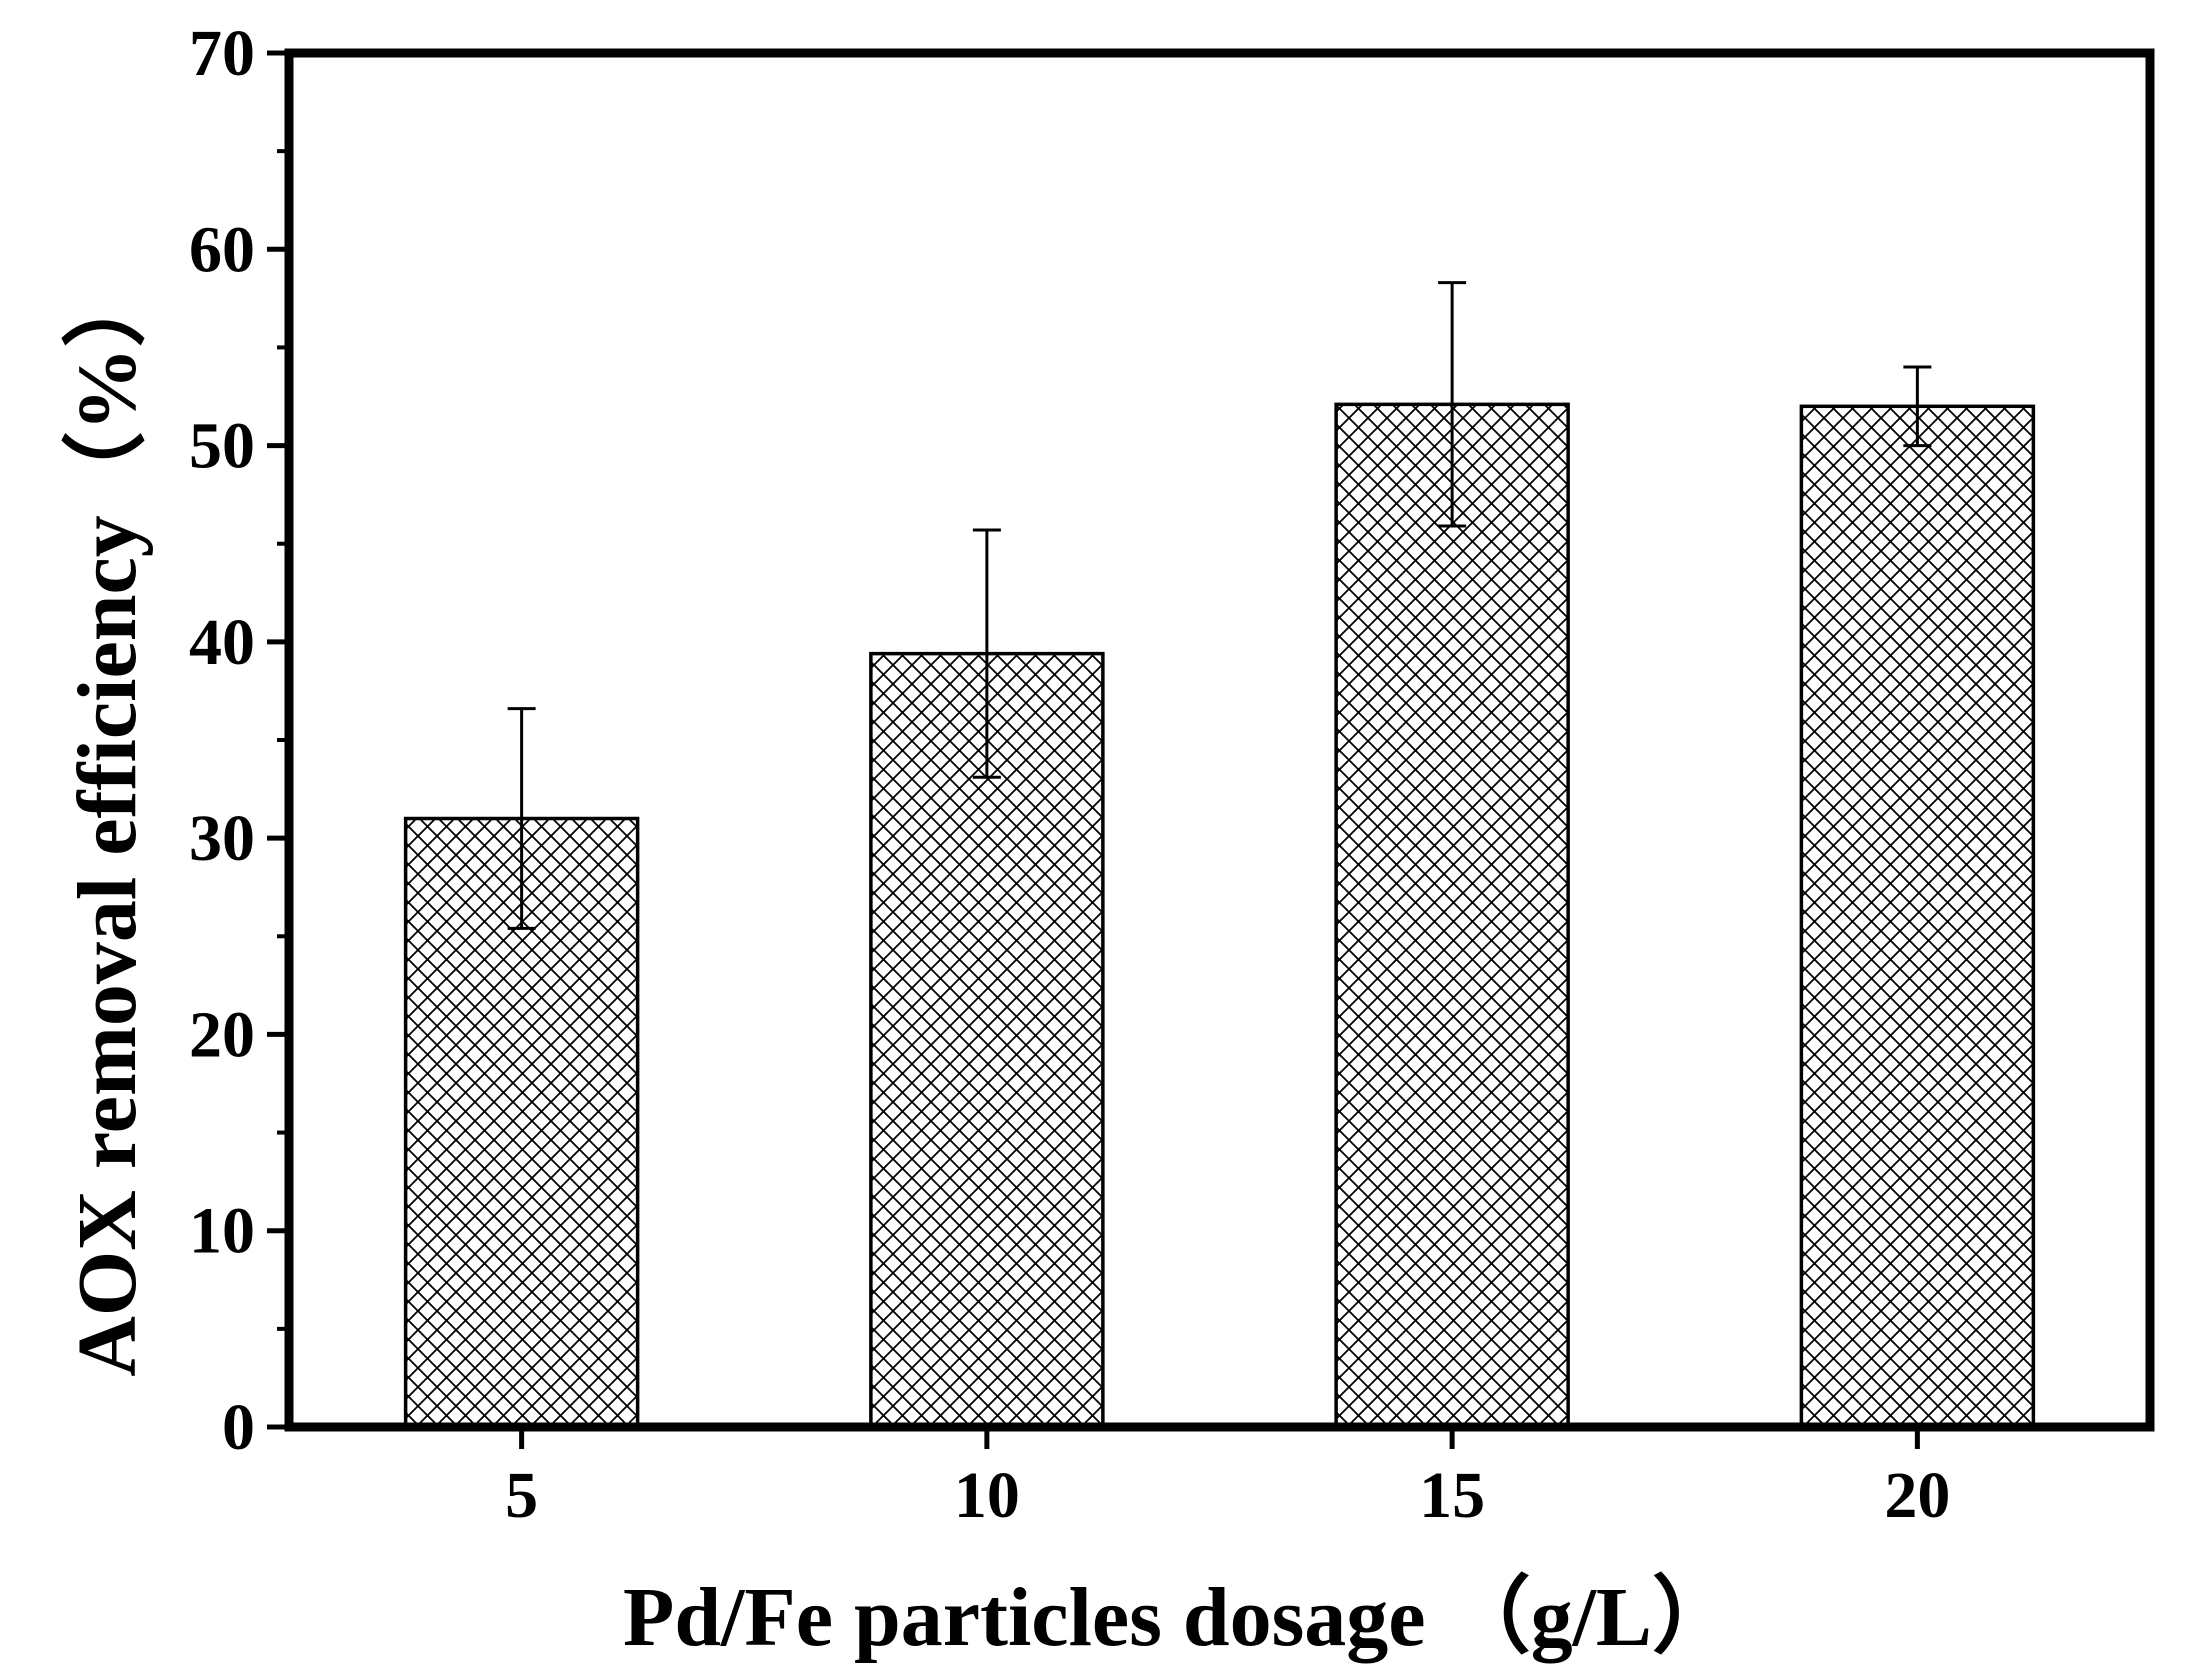 This screenshot has width=2191, height=1677. Describe the element at coordinates (987, 1495) in the screenshot. I see `x-tick-label-10: 10` at that location.